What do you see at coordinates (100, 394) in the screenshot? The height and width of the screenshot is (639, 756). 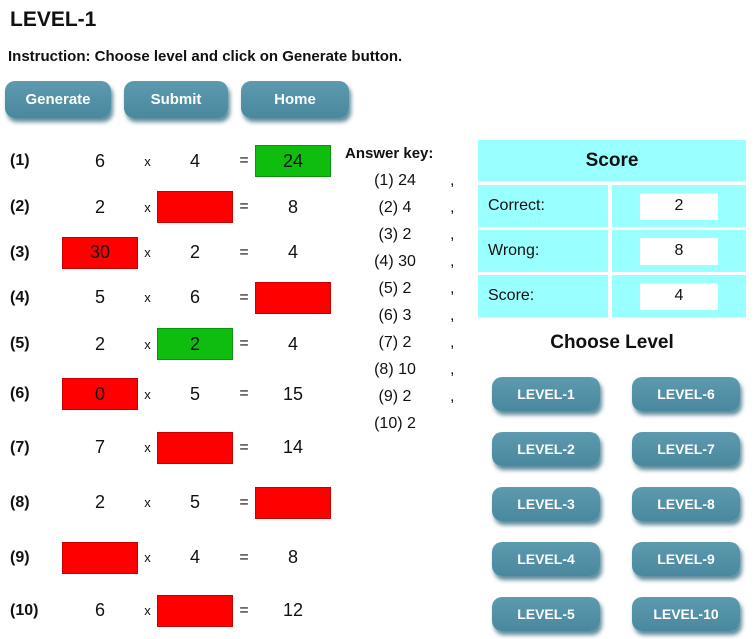 I see `answer-box: 0` at bounding box center [100, 394].